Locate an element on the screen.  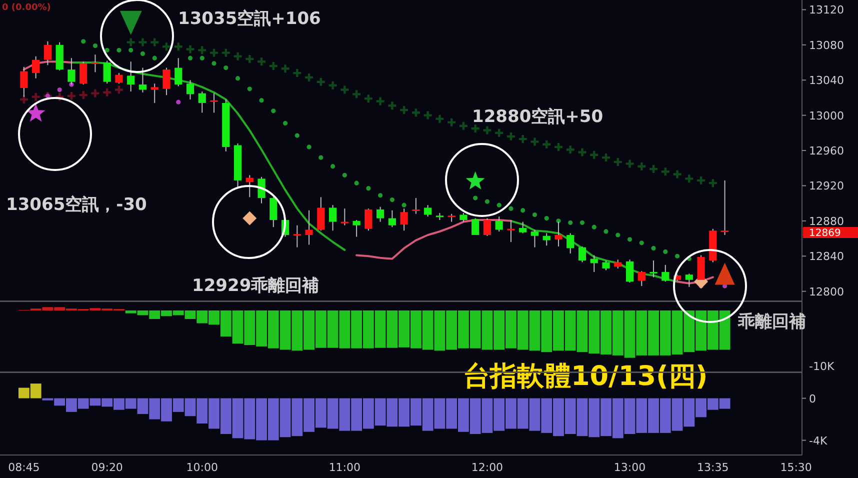
y-tick-label: 0 is located at coordinates (812, 399).